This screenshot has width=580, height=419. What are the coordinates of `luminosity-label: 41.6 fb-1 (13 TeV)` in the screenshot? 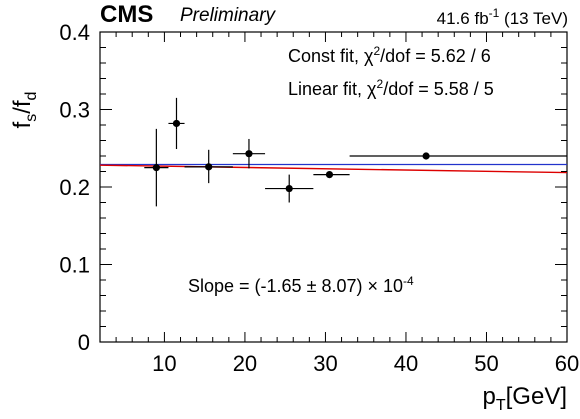 It's located at (502, 17).